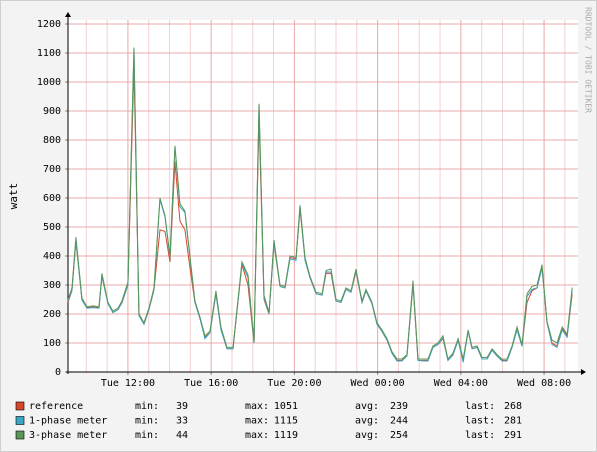  What do you see at coordinates (52, 314) in the screenshot?
I see `y-tick-label: 200` at bounding box center [52, 314].